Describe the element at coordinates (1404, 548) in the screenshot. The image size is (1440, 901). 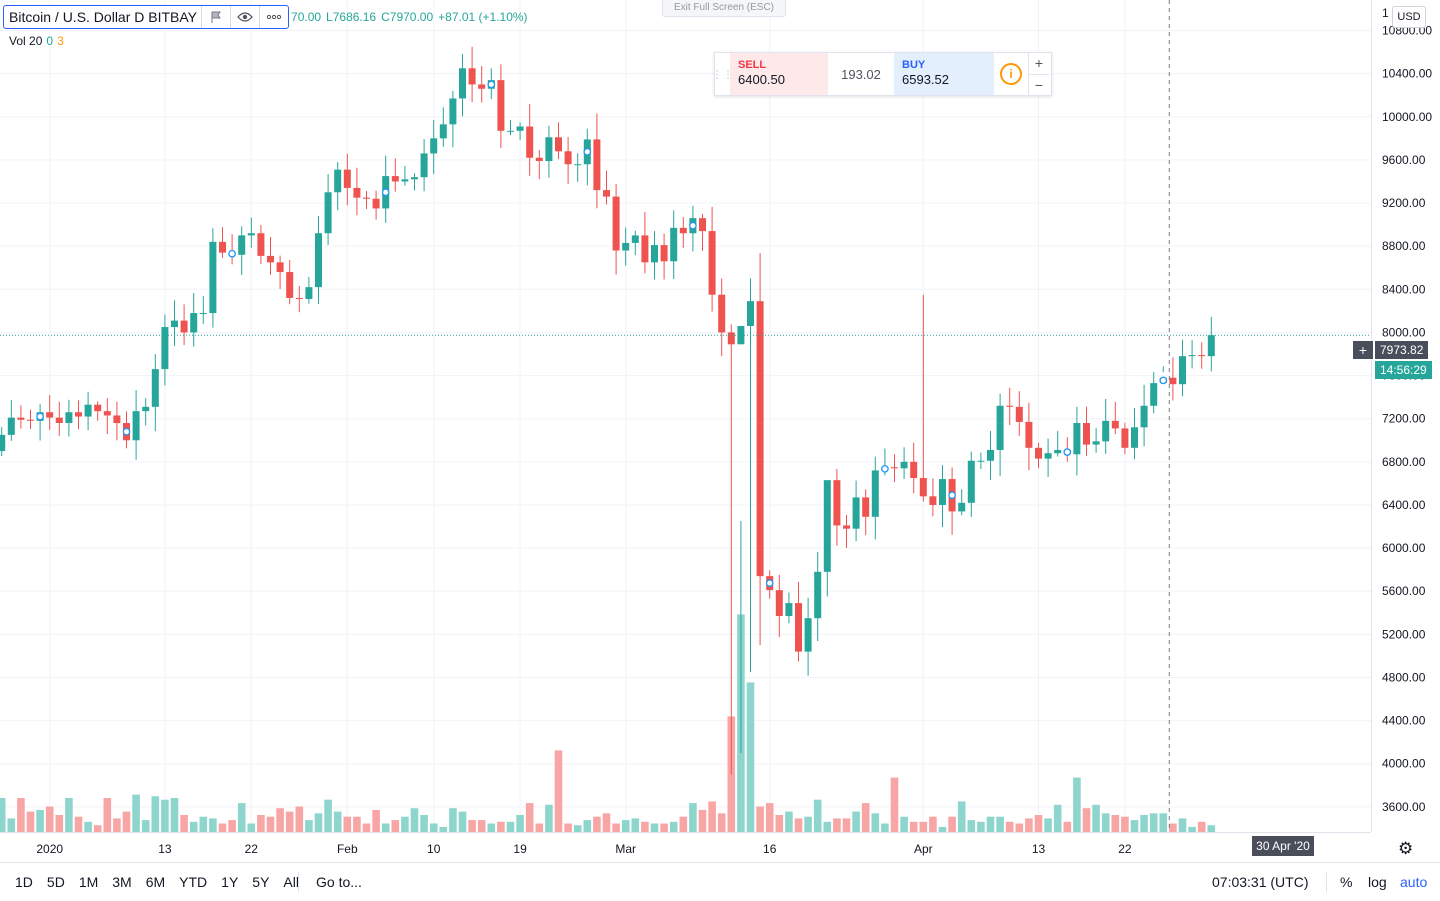
I see `price-tick-label: 6000.00` at that location.